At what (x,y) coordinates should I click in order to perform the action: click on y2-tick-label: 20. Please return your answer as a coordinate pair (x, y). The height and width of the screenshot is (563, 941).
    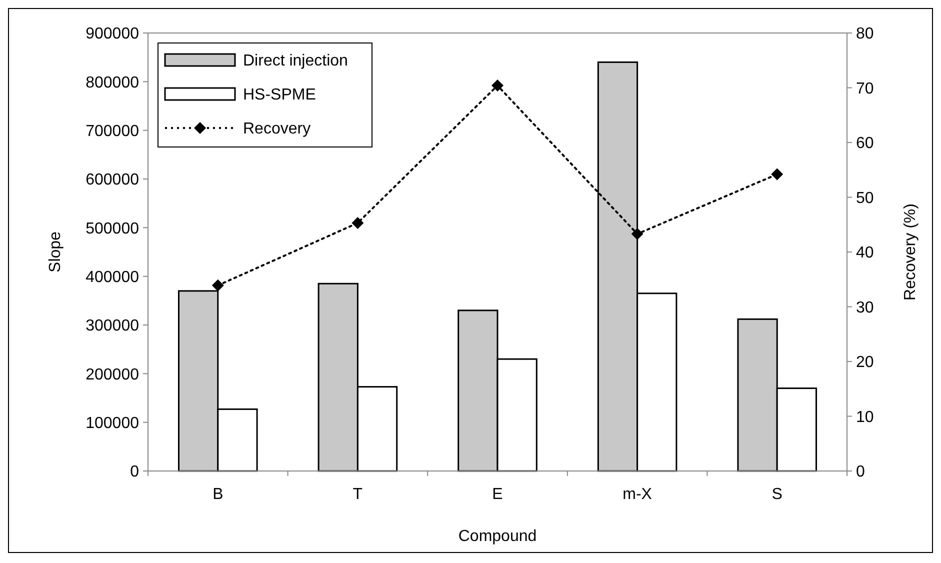
    Looking at the image, I should click on (865, 363).